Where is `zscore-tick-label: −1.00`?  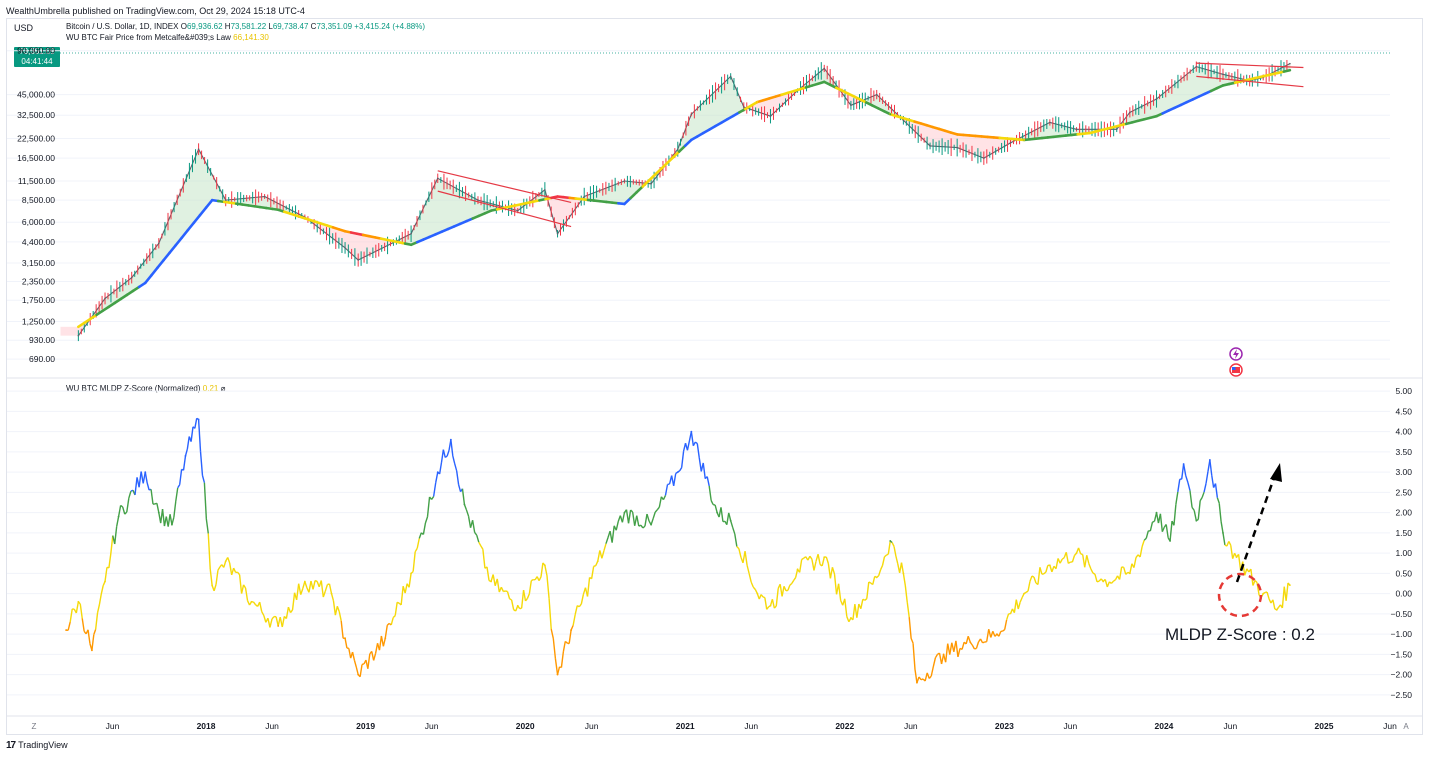 zscore-tick-label: −1.00 is located at coordinates (1401, 634).